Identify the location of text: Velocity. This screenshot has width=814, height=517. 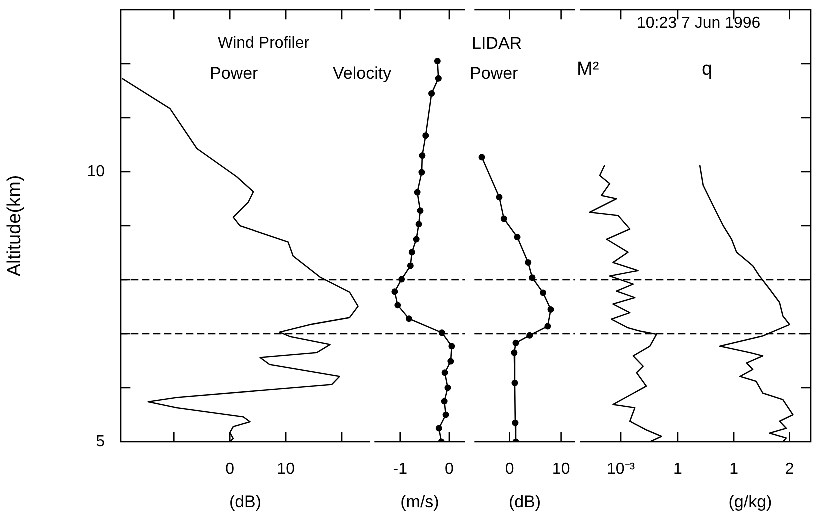
(362, 74).